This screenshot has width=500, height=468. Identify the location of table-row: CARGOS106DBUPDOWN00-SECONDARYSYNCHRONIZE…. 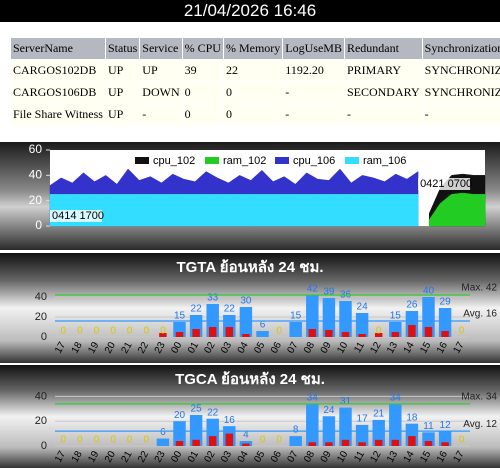
(255, 92).